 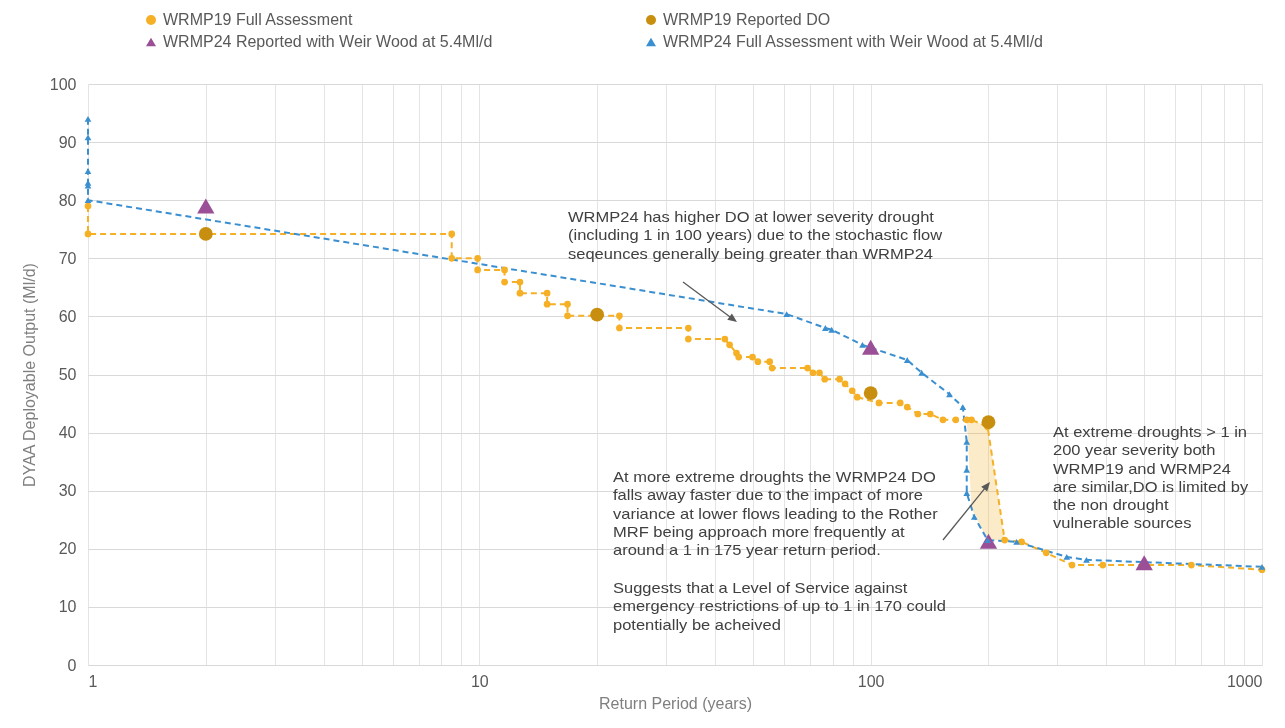 I want to click on y-tick-label: 30, so click(x=67, y=491).